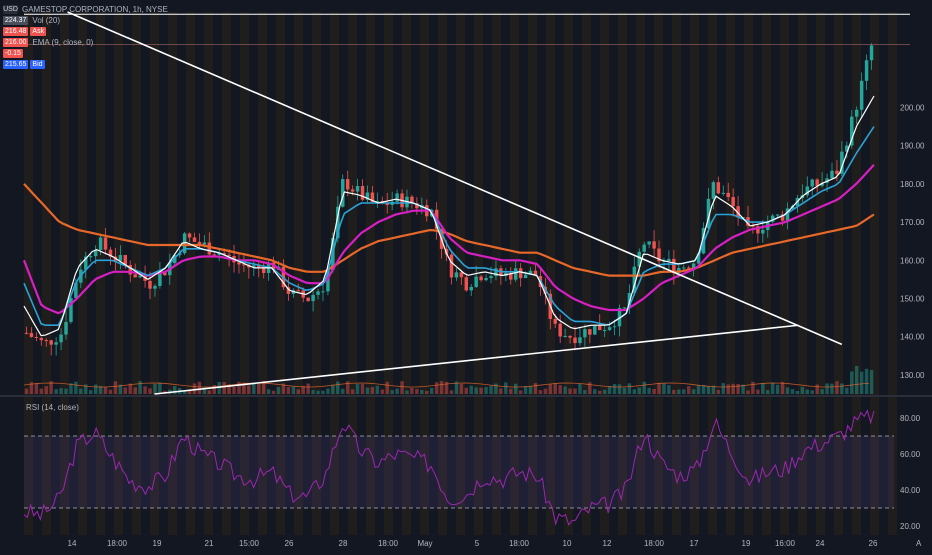 This screenshot has width=932, height=555. What do you see at coordinates (95, 9) in the screenshot?
I see `symbol-title: GAMESTOP CORPORATION, 1h, NYSE` at bounding box center [95, 9].